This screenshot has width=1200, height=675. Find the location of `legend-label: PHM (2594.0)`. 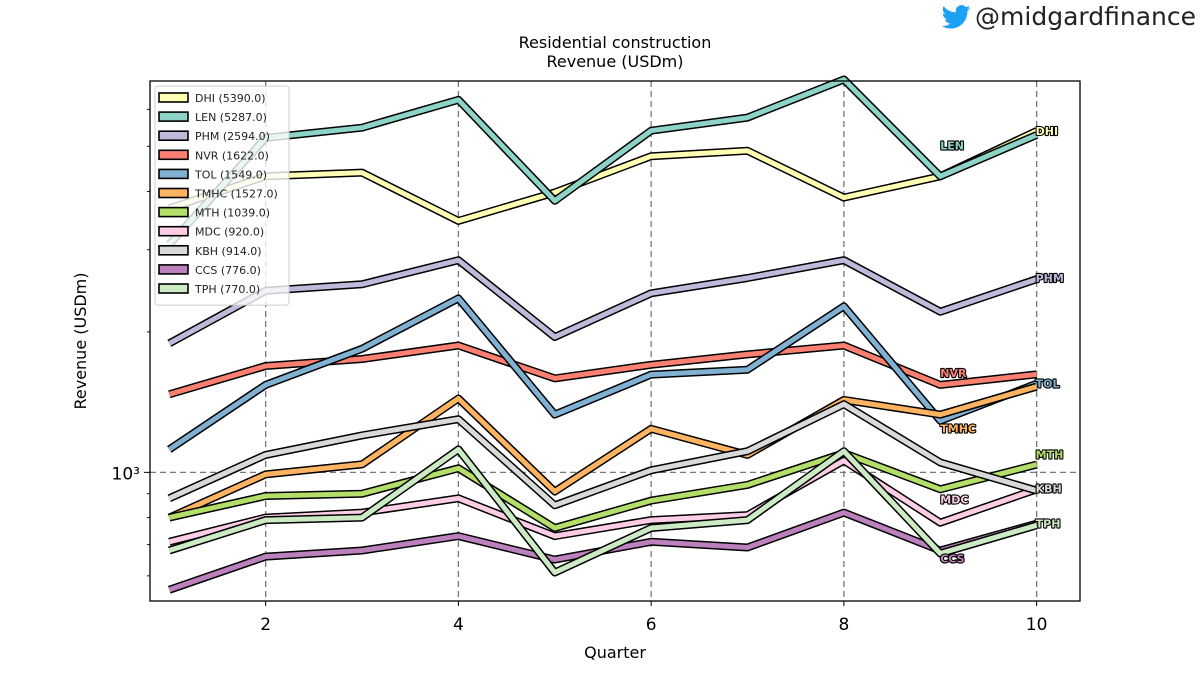

legend-label: PHM (2594.0) is located at coordinates (232, 136).